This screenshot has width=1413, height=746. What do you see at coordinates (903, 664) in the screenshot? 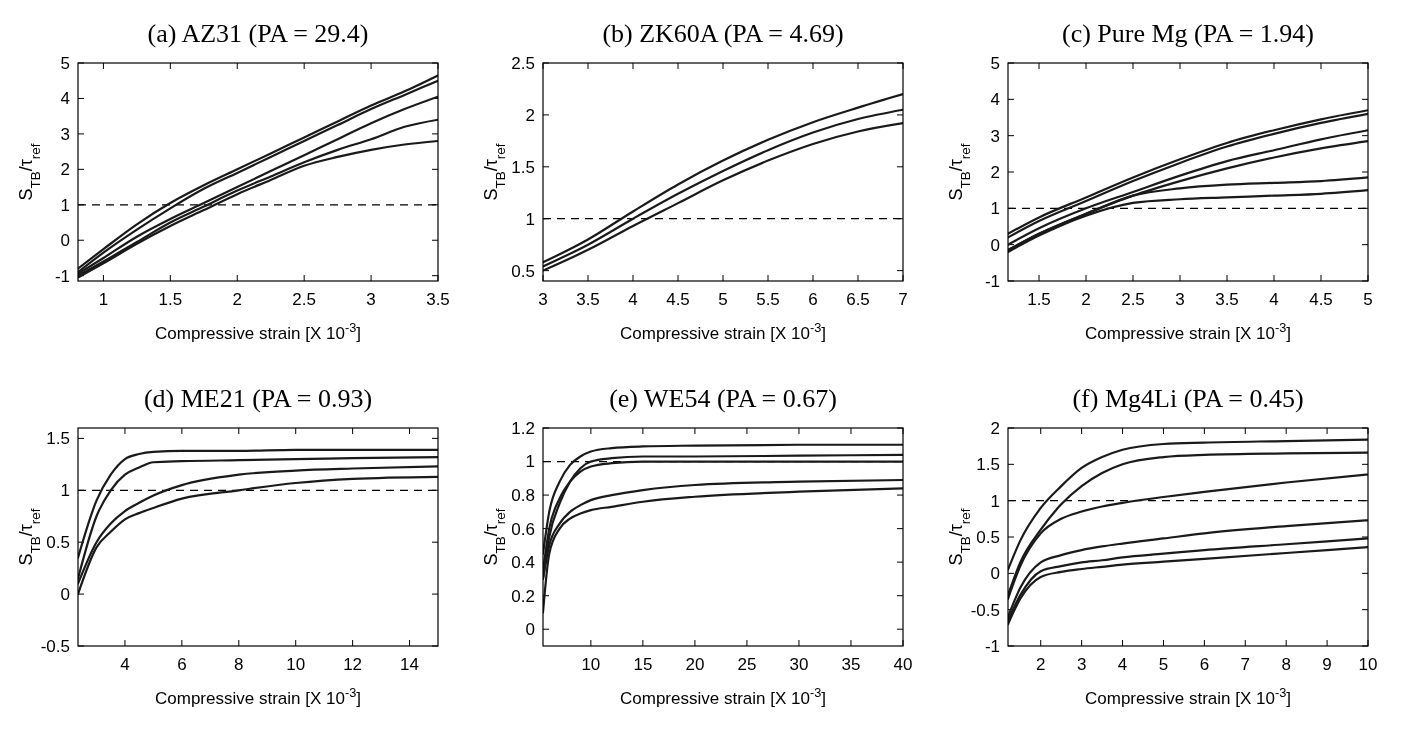
I see `x-tick-label: 40` at bounding box center [903, 664].